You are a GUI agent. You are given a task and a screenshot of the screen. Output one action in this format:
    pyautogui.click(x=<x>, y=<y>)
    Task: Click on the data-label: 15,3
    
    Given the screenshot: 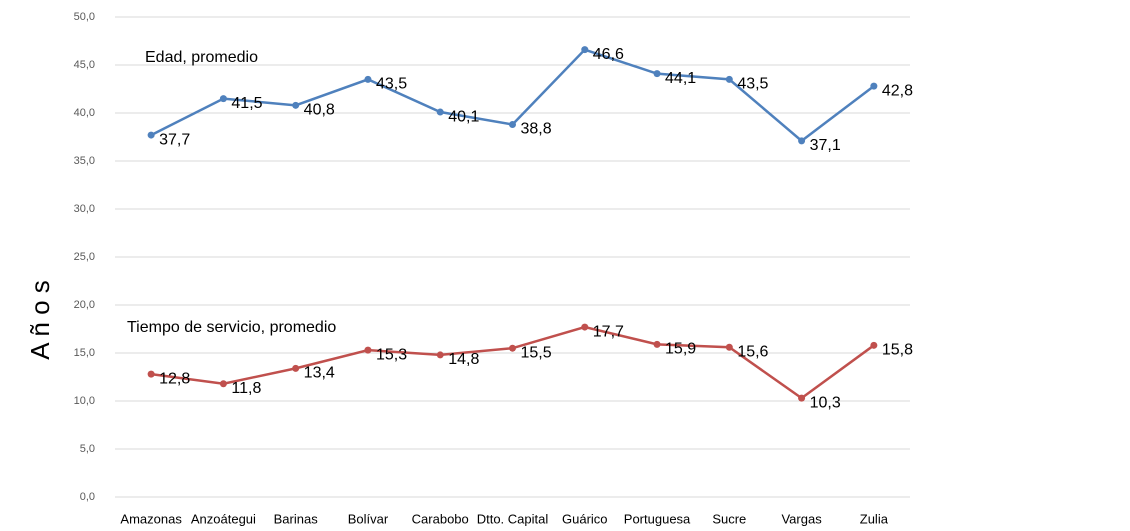 What is the action you would take?
    pyautogui.click(x=391, y=354)
    